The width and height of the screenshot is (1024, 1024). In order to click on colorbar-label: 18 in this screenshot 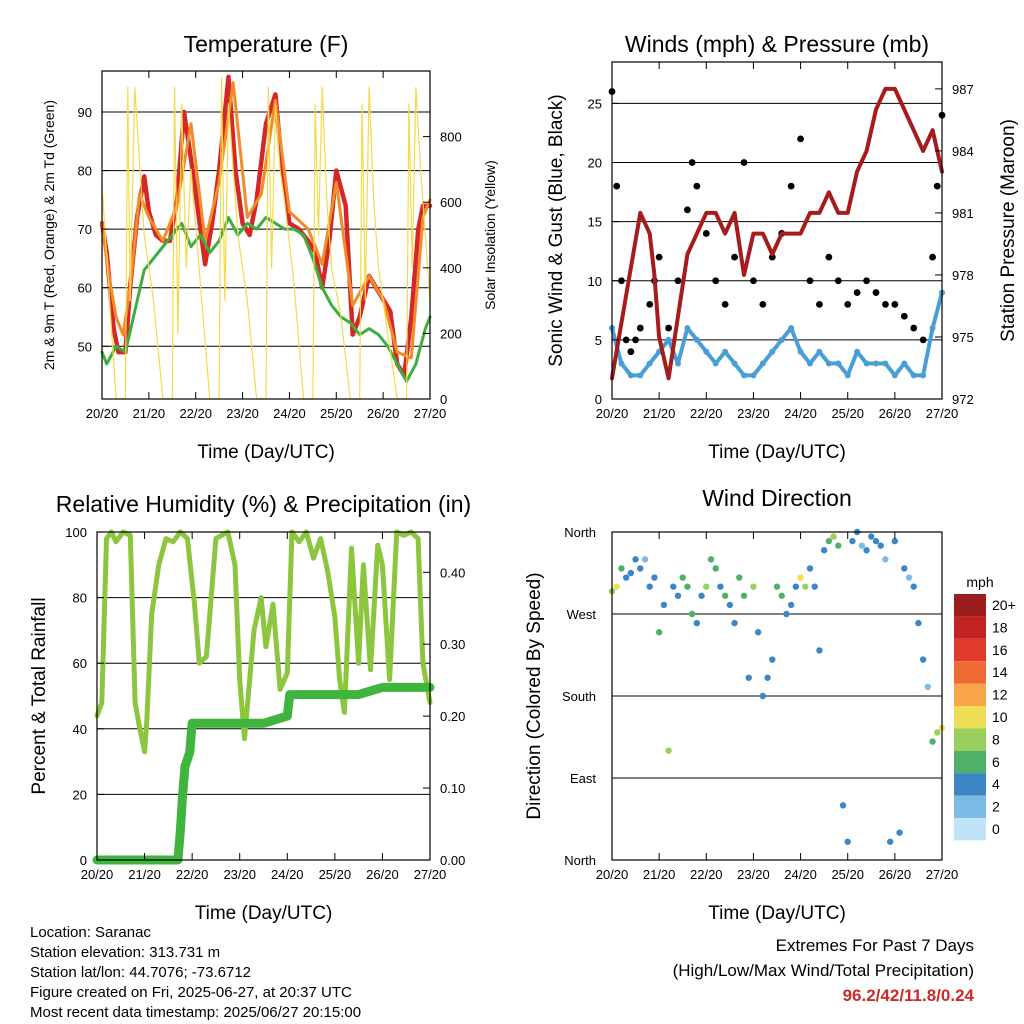, I will do `click(1000, 627)`.